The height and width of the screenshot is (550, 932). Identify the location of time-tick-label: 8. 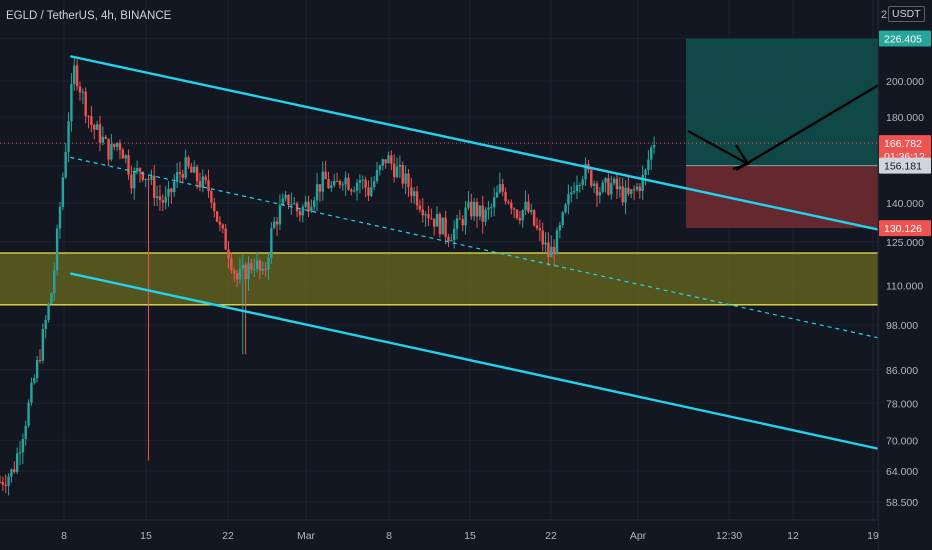
(389, 536).